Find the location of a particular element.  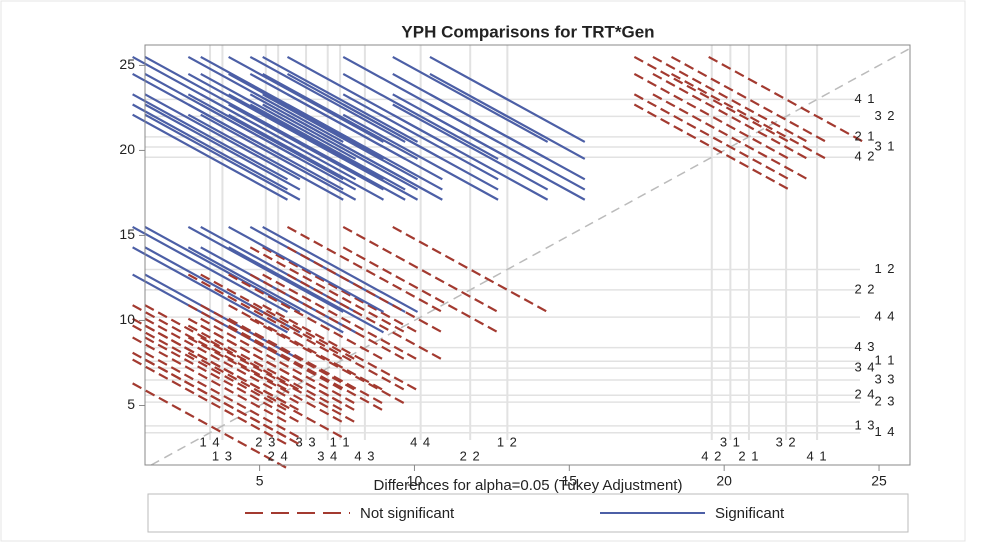

x-level-label: 4 2 is located at coordinates (711, 455).